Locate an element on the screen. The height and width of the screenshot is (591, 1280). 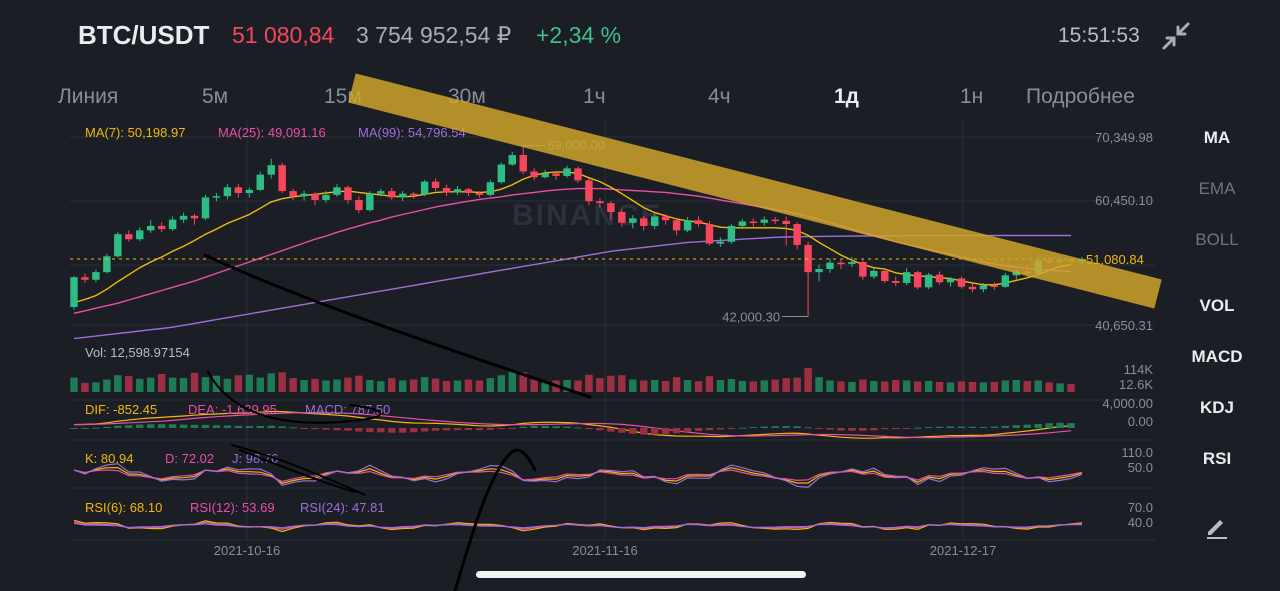
indicator-ema: EMA is located at coordinates (1217, 188).